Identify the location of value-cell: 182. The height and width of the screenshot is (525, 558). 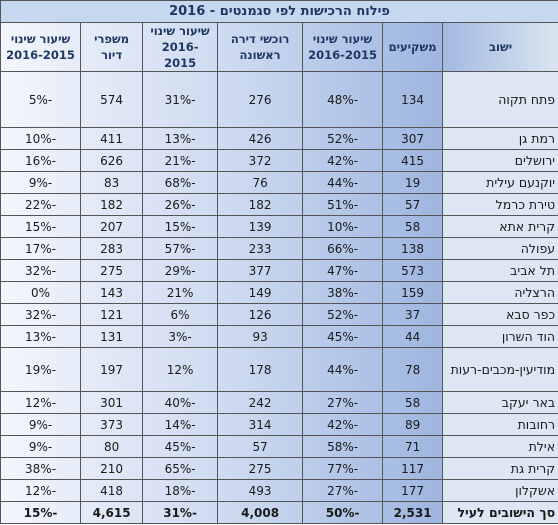
(112, 204).